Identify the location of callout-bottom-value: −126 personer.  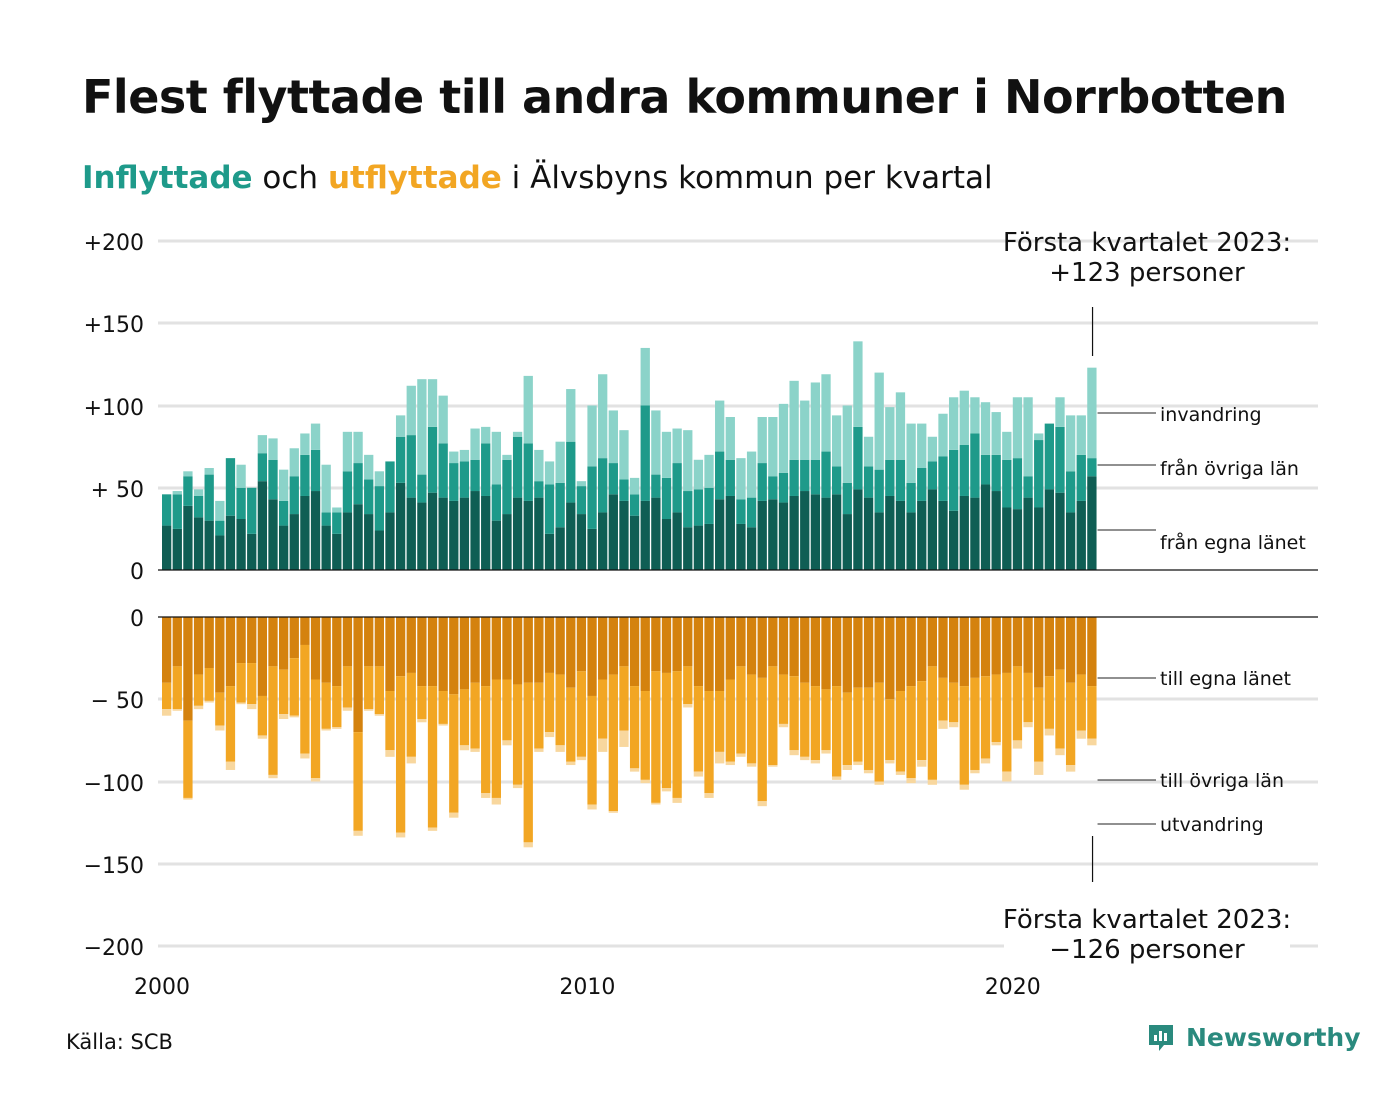
(1147, 950).